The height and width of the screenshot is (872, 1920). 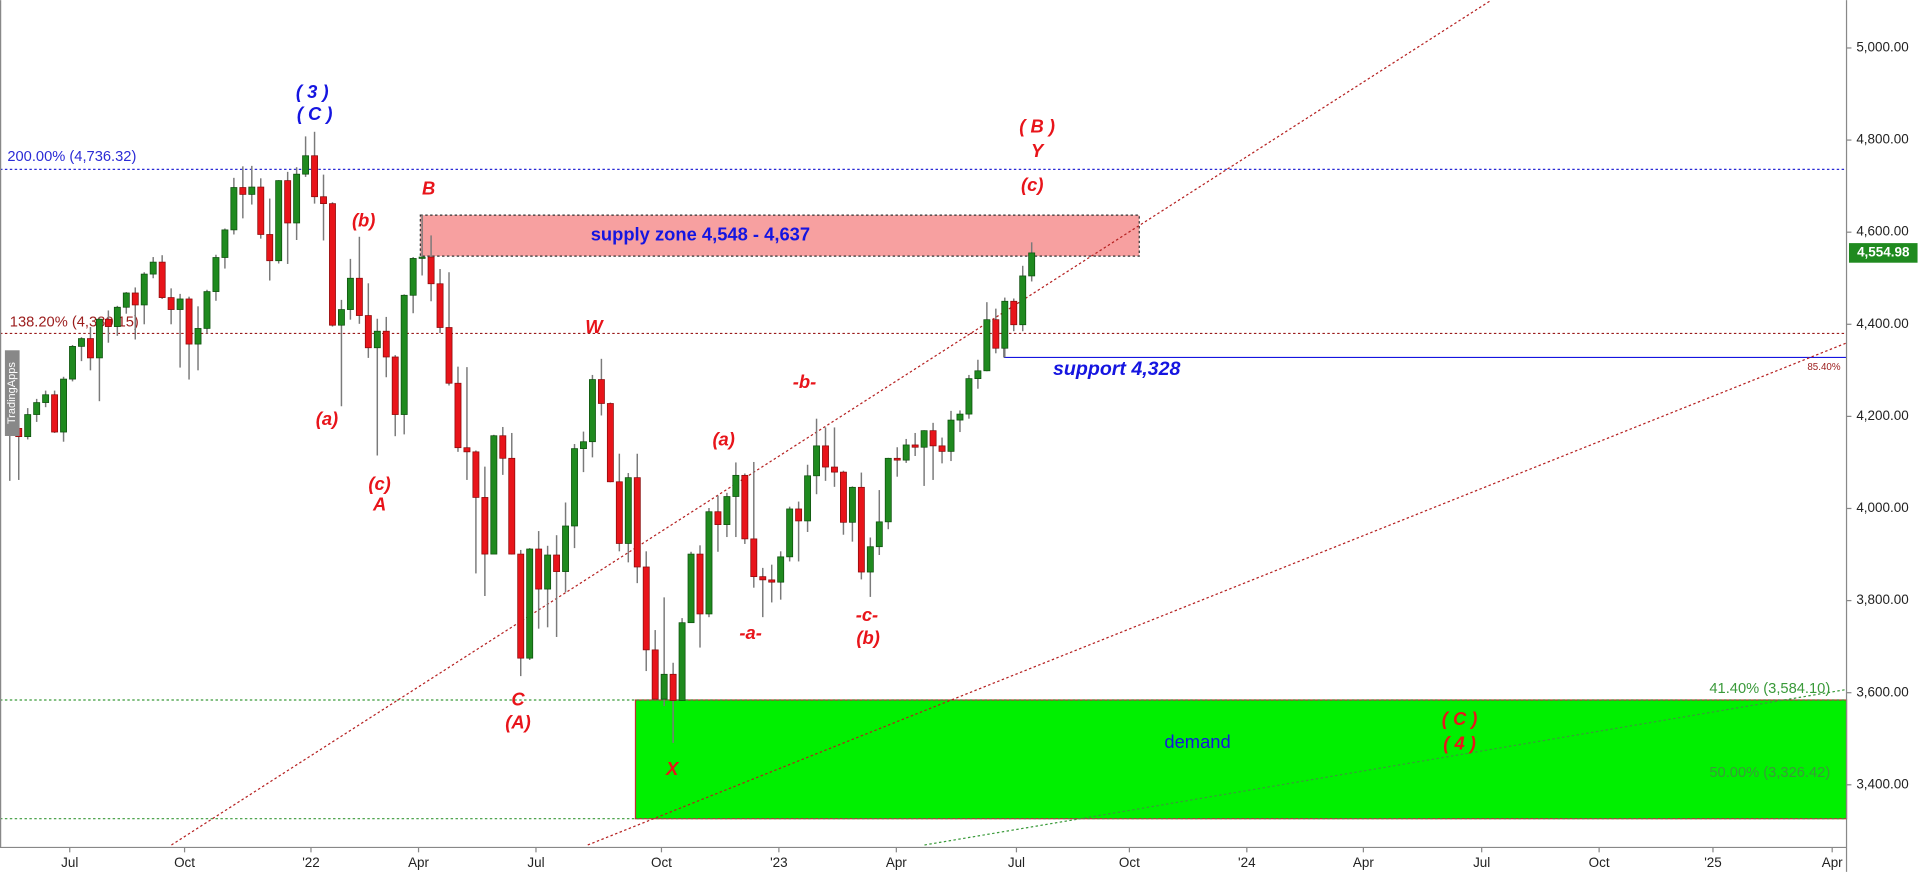 I want to click on y-tick-label: 4,600.00, so click(x=1882, y=231).